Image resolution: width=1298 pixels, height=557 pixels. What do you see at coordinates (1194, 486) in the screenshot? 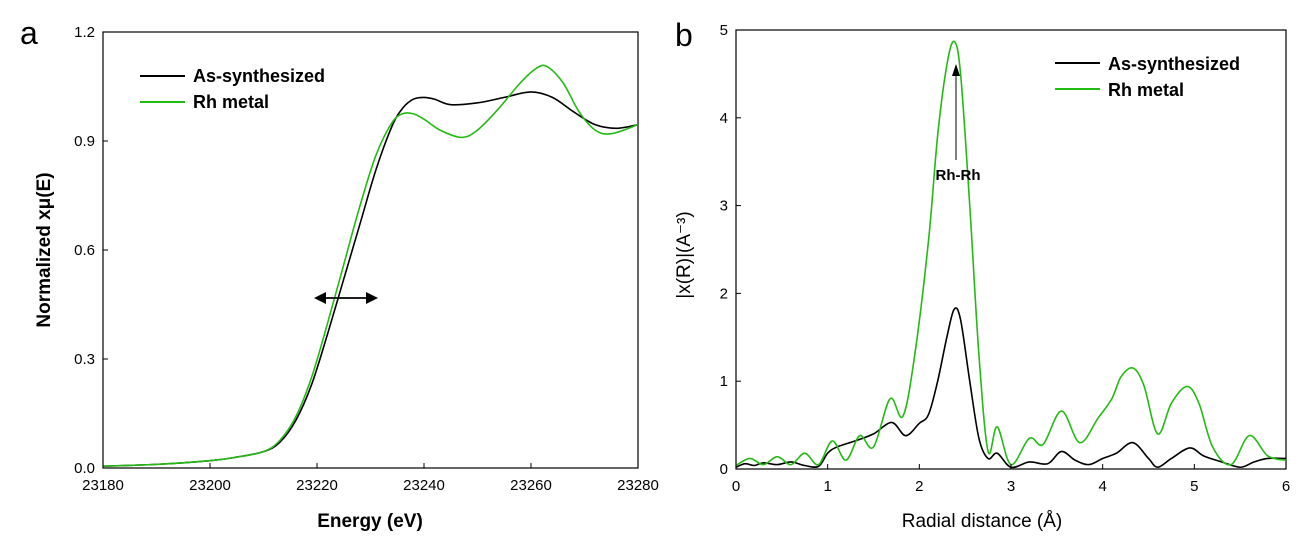
I see `panel-b-x-tick-label: 5` at bounding box center [1194, 486].